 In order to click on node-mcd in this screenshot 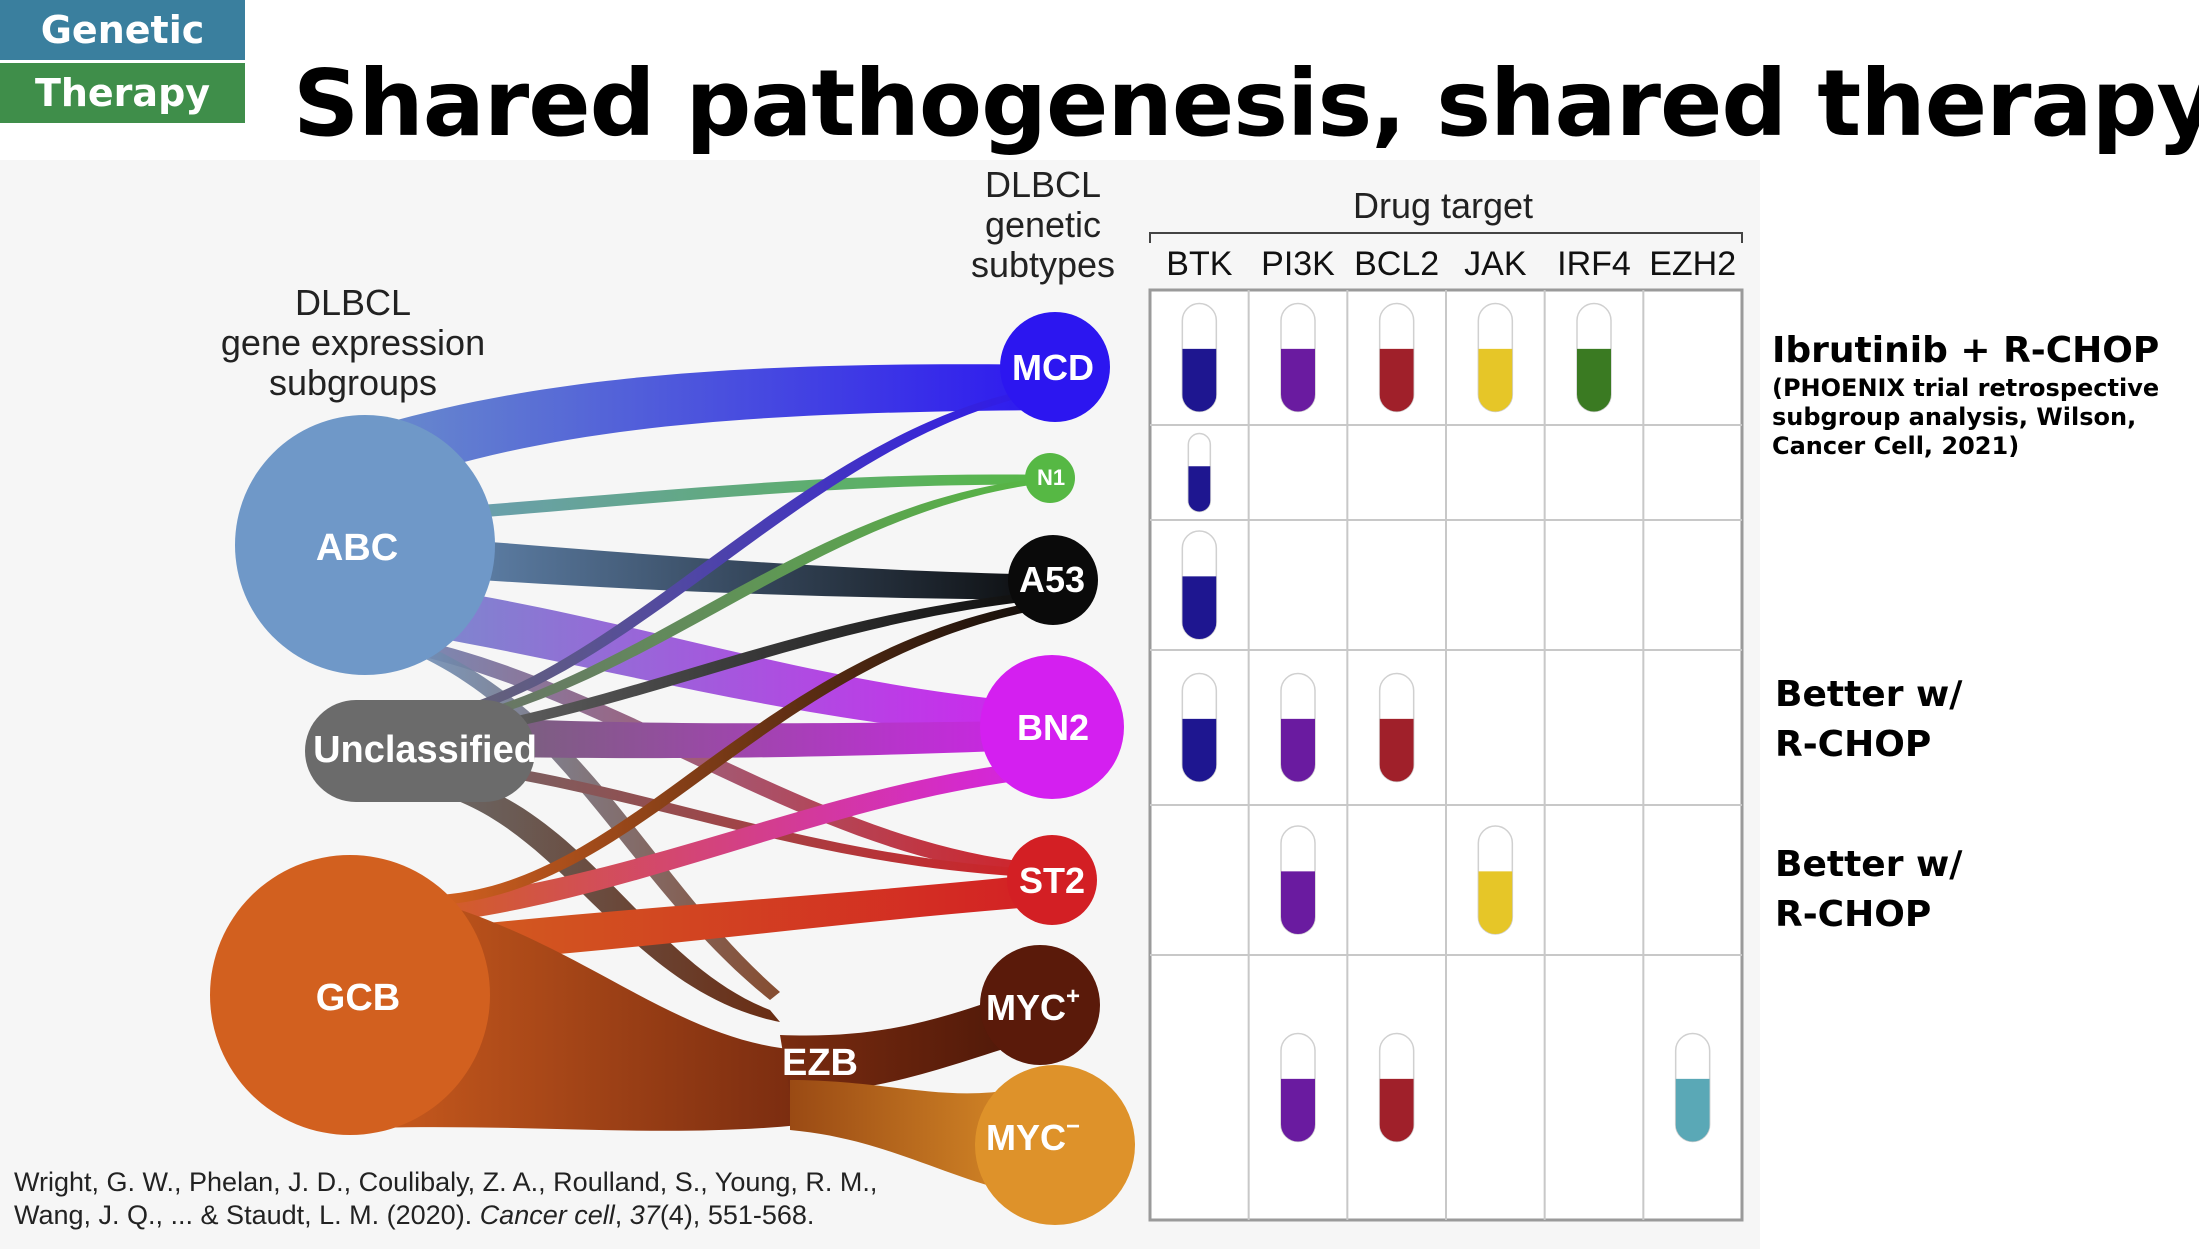, I will do `click(1055, 367)`.